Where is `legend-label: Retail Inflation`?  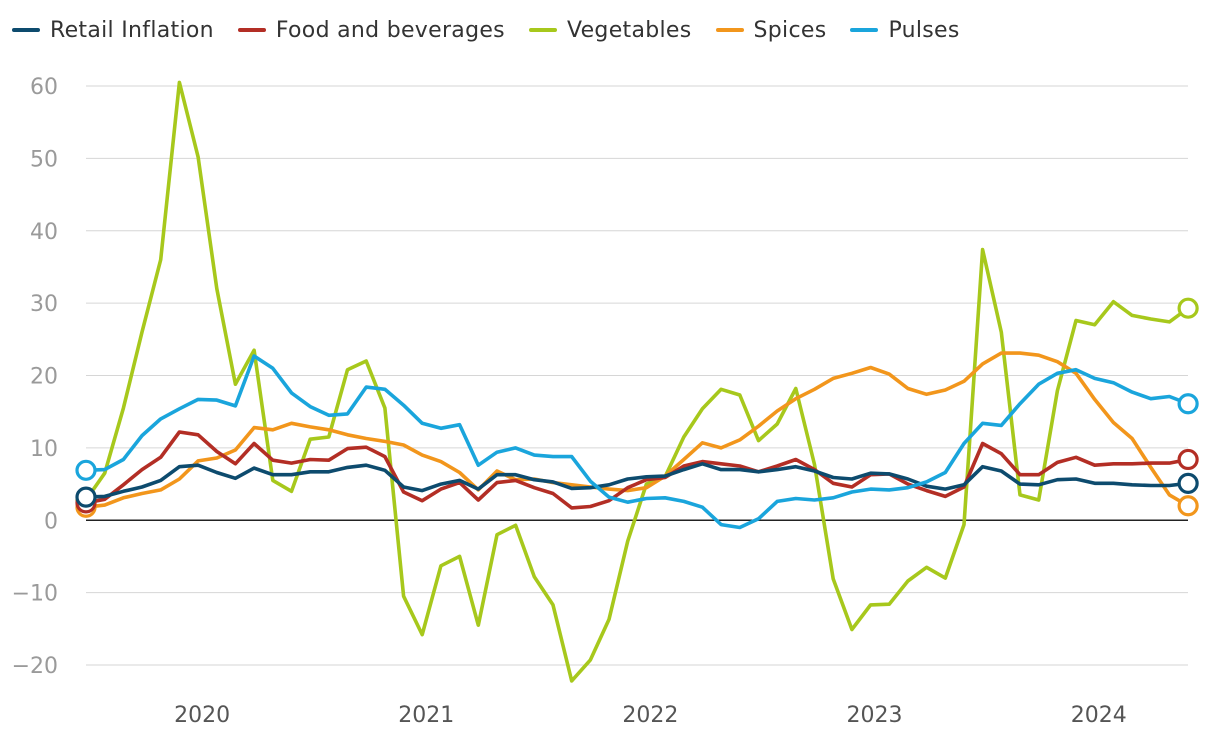
legend-label: Retail Inflation is located at coordinates (132, 30).